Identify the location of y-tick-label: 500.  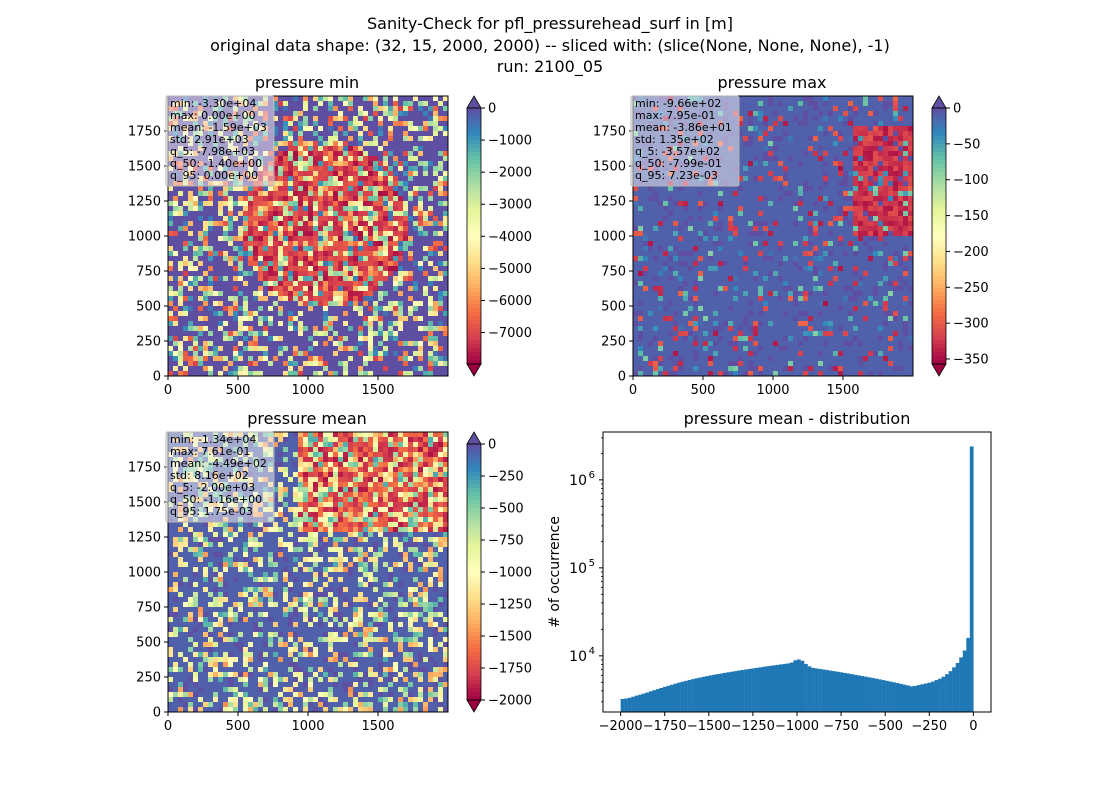
(613, 307).